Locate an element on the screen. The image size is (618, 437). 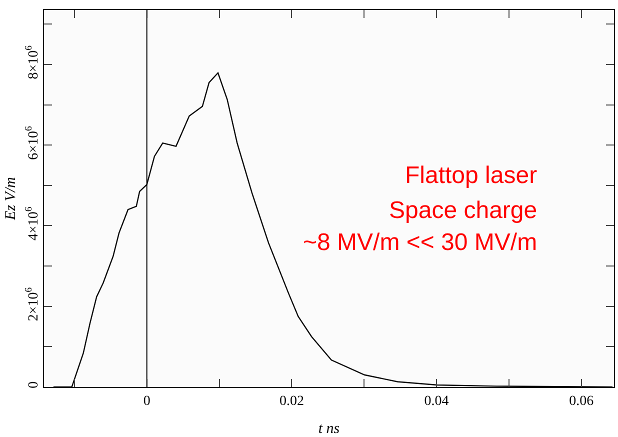
x-axis-title: t ns is located at coordinates (329, 429).